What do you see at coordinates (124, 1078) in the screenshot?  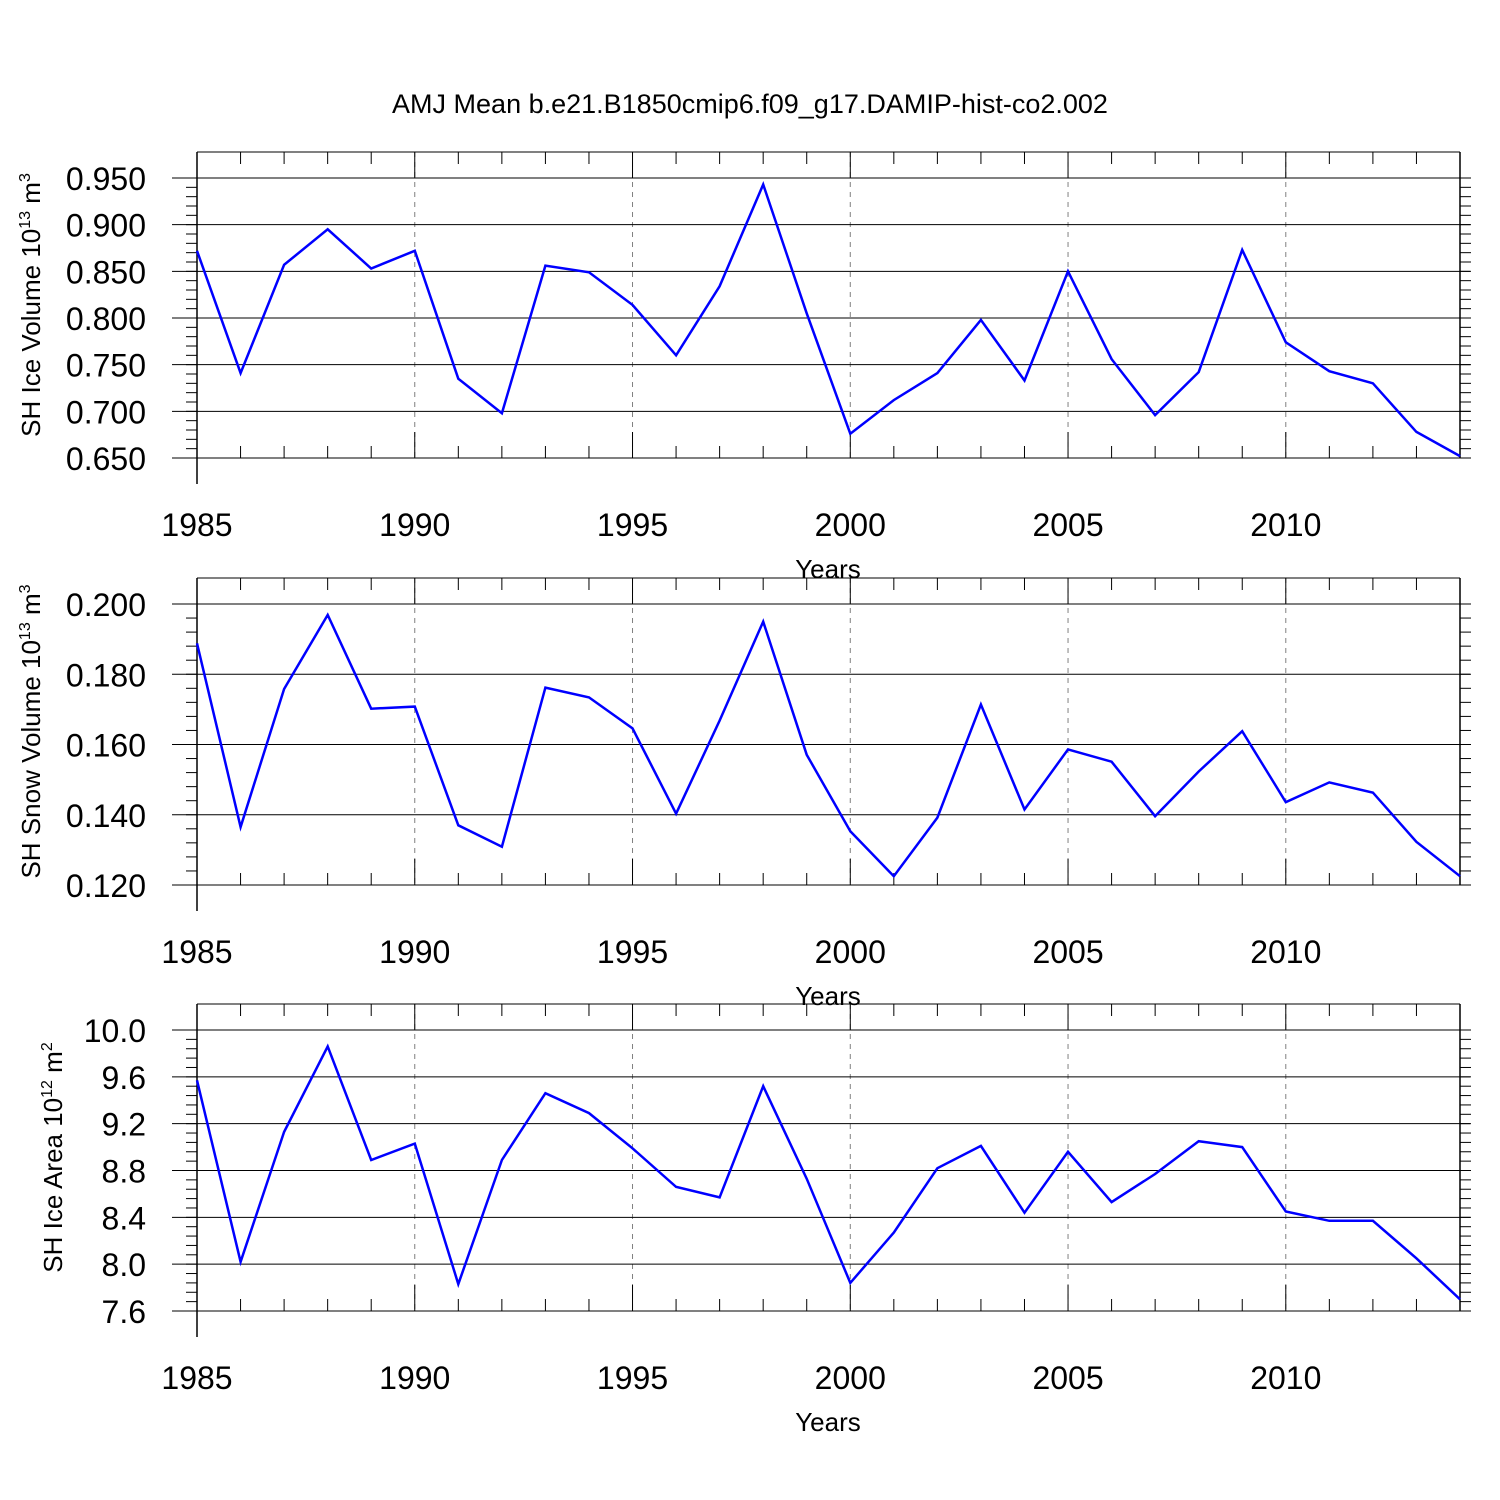 I see `y-tick-label: 9.6` at bounding box center [124, 1078].